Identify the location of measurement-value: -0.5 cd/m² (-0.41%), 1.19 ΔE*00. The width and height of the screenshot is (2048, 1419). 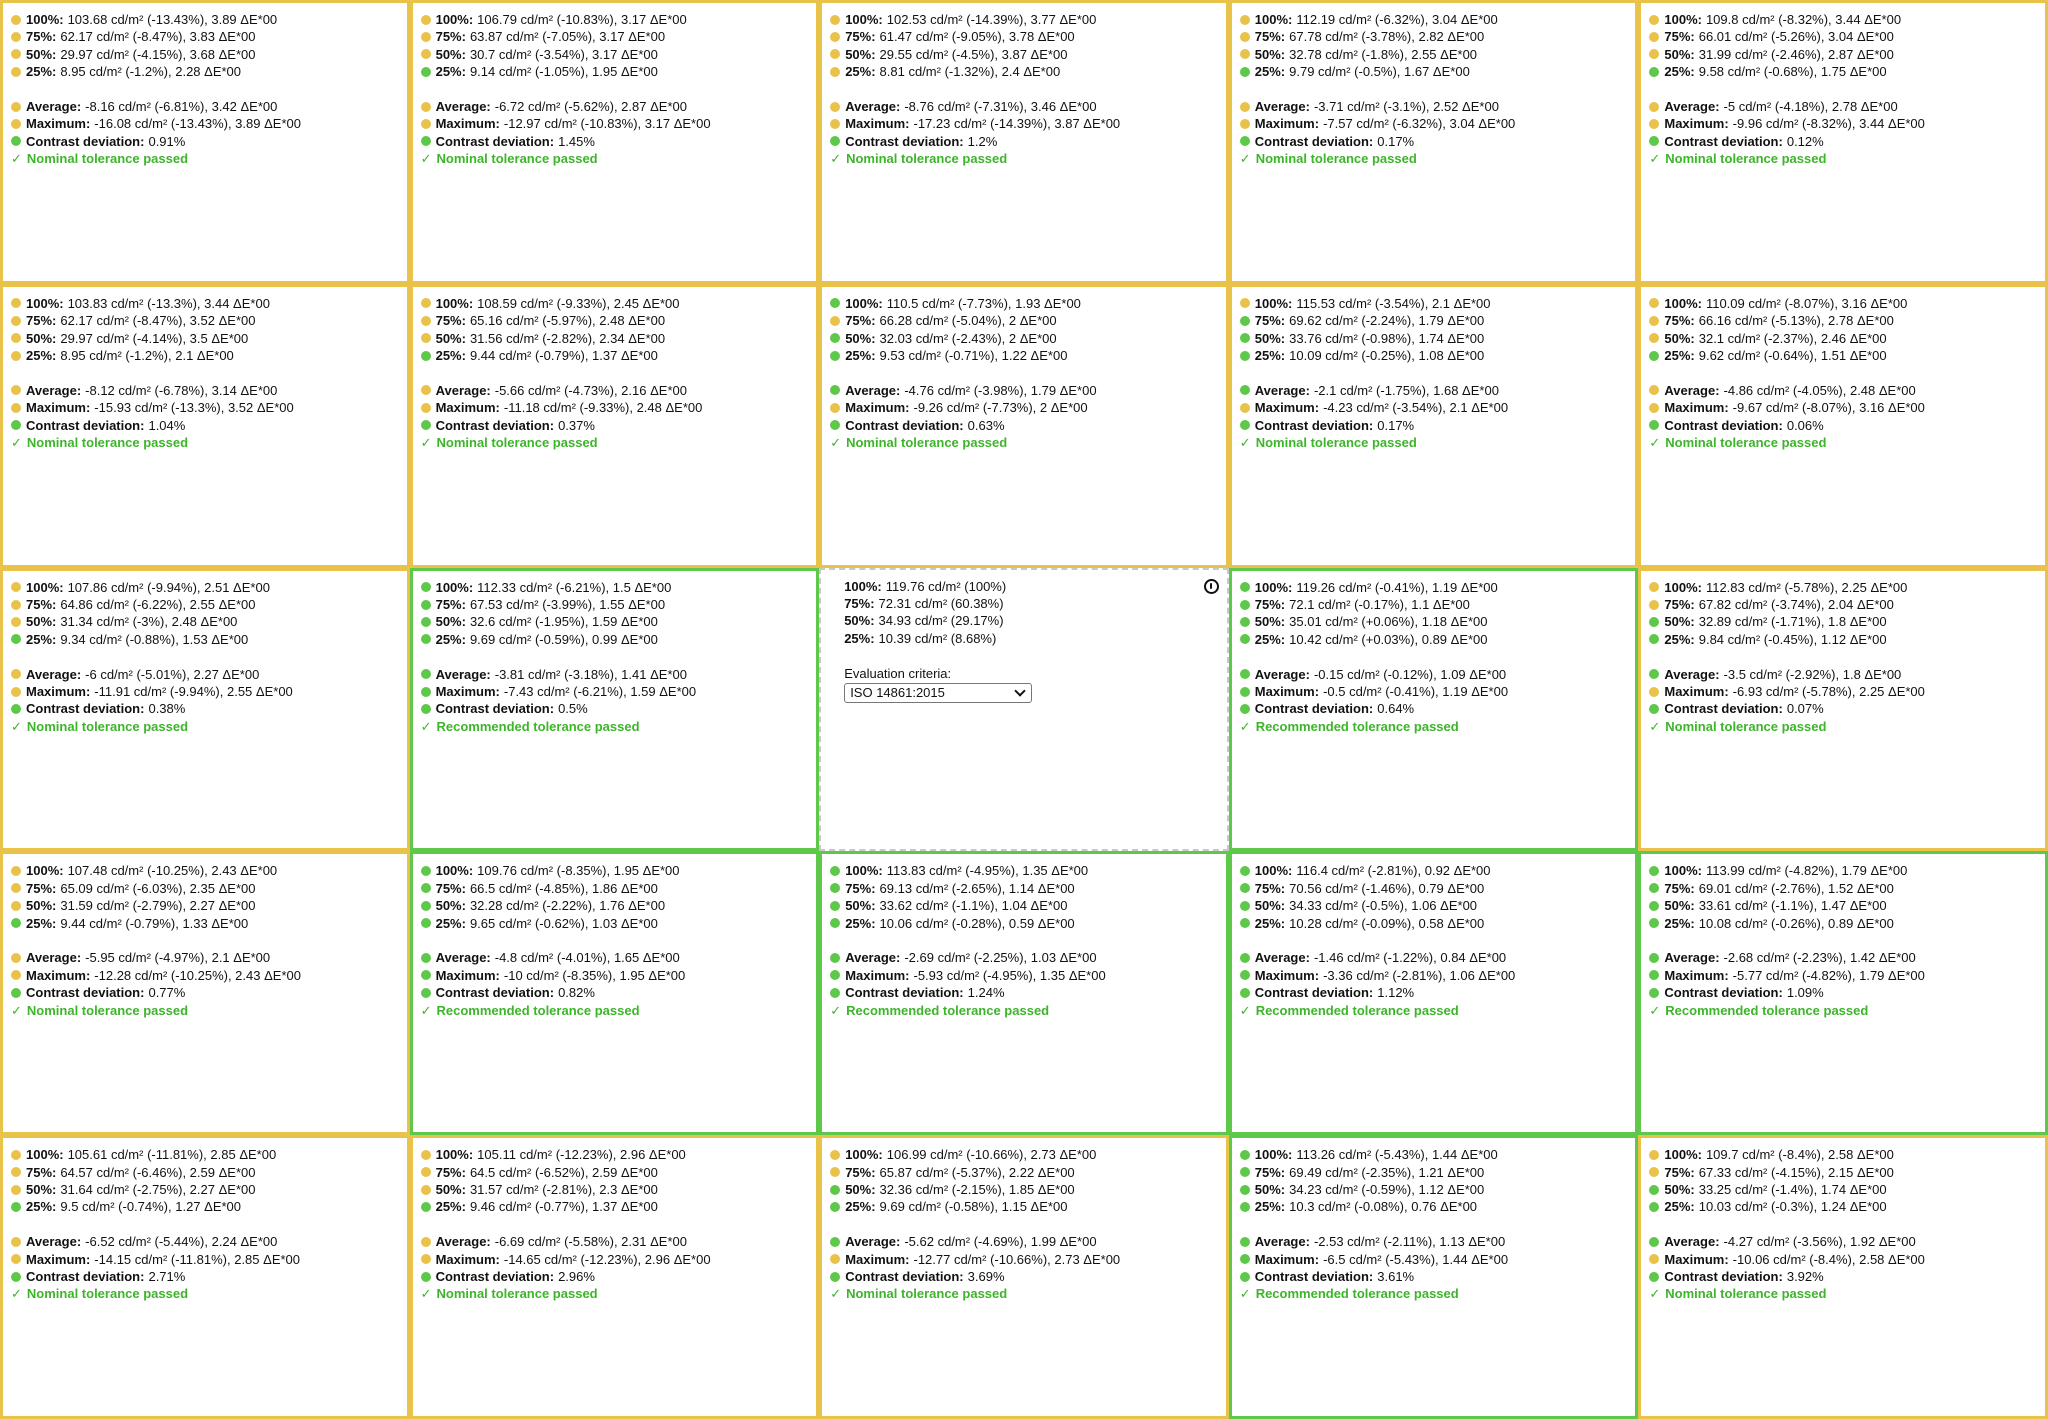
(1416, 691).